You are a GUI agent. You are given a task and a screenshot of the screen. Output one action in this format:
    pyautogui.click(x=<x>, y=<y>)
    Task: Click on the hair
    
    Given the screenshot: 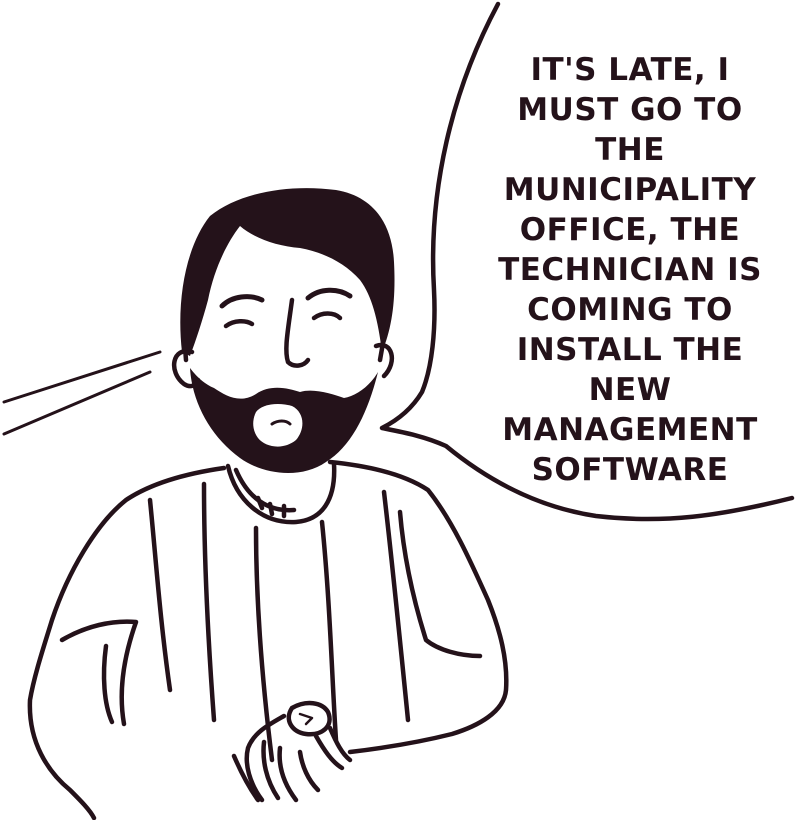 What is the action you would take?
    pyautogui.click(x=287, y=272)
    